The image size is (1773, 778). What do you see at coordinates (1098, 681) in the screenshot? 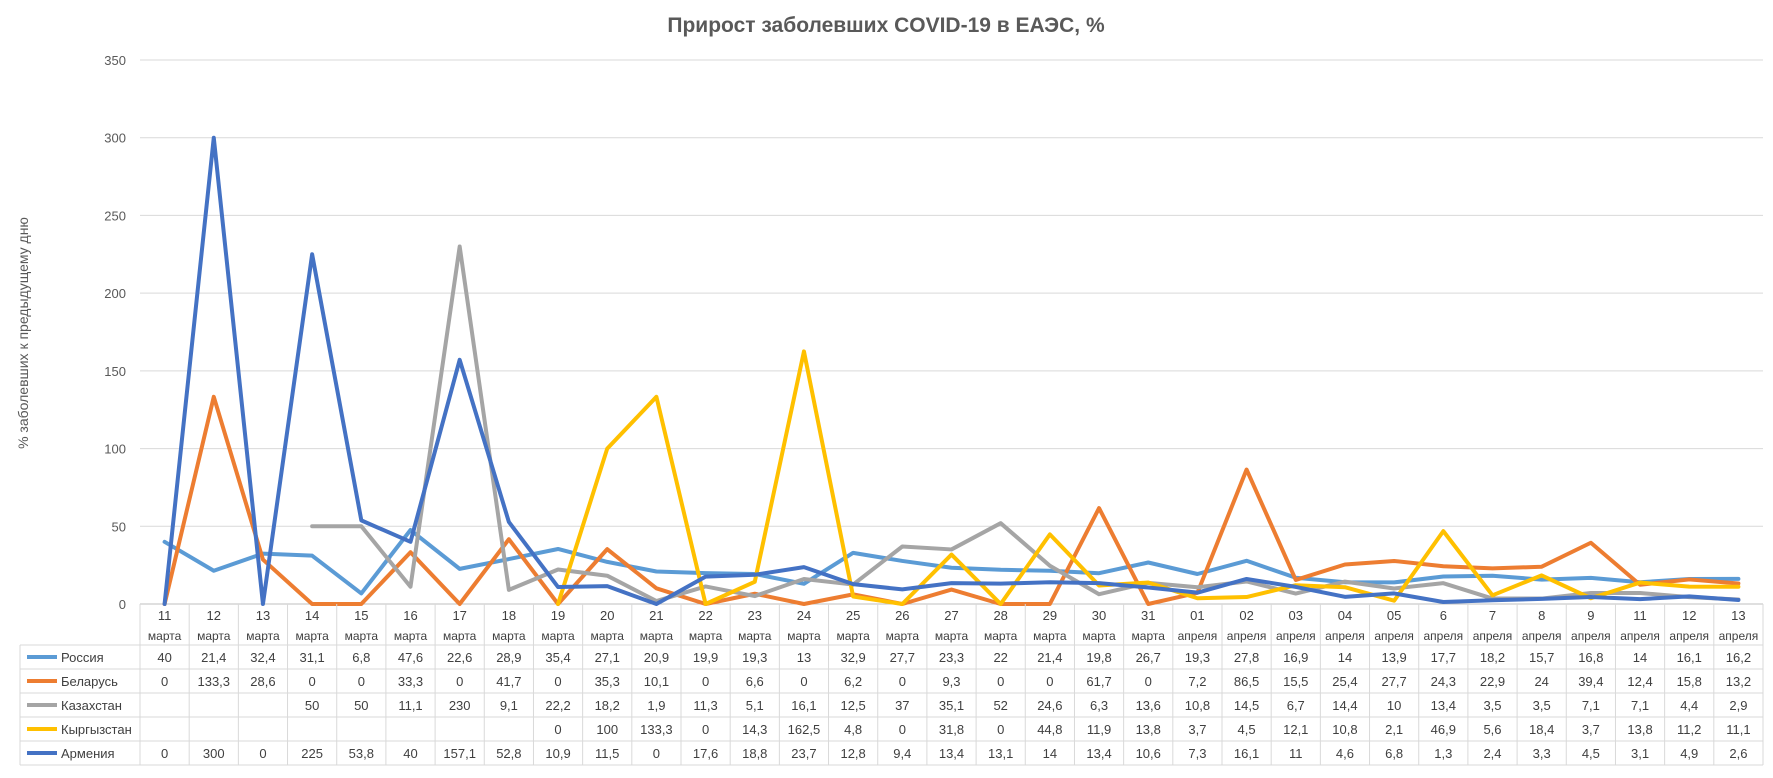
I see `table-cell: 61,7` at bounding box center [1098, 681].